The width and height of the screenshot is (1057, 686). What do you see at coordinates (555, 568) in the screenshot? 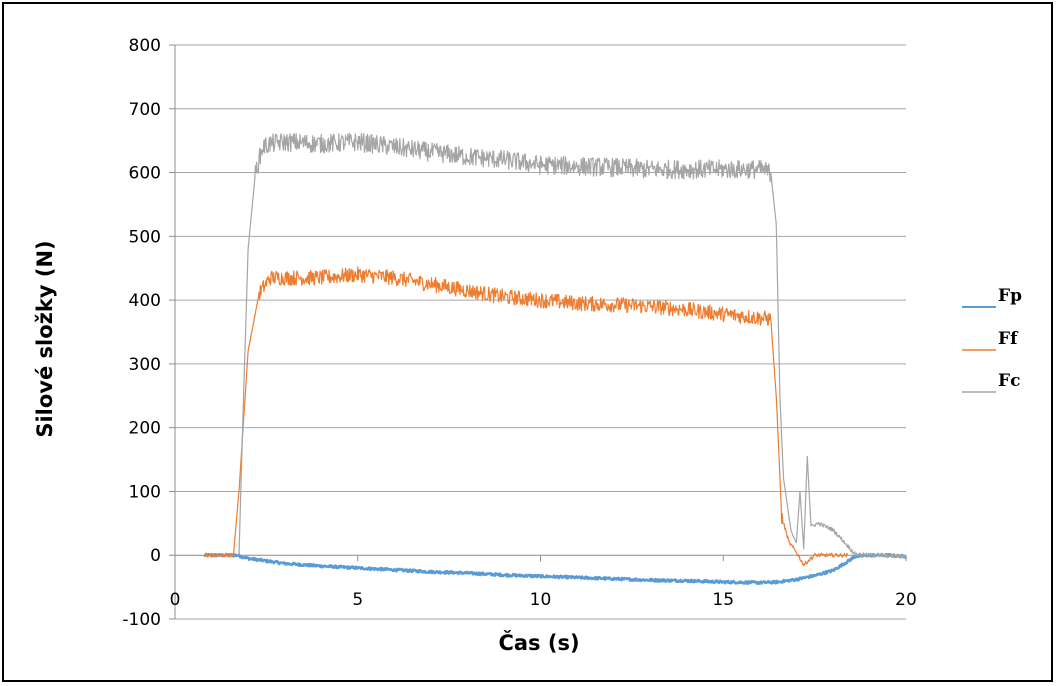
I see `series-line-fp` at bounding box center [555, 568].